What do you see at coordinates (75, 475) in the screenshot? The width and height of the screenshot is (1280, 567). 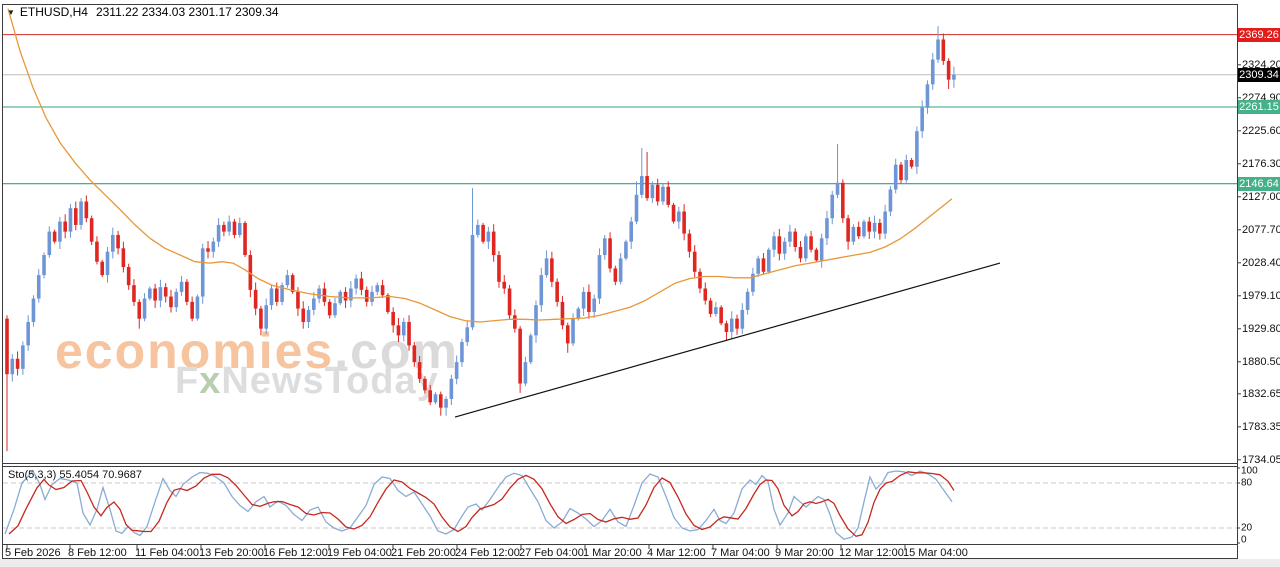 I see `stochastic-label: Sto(5,3,3) 55.4054 70.9687` at bounding box center [75, 475].